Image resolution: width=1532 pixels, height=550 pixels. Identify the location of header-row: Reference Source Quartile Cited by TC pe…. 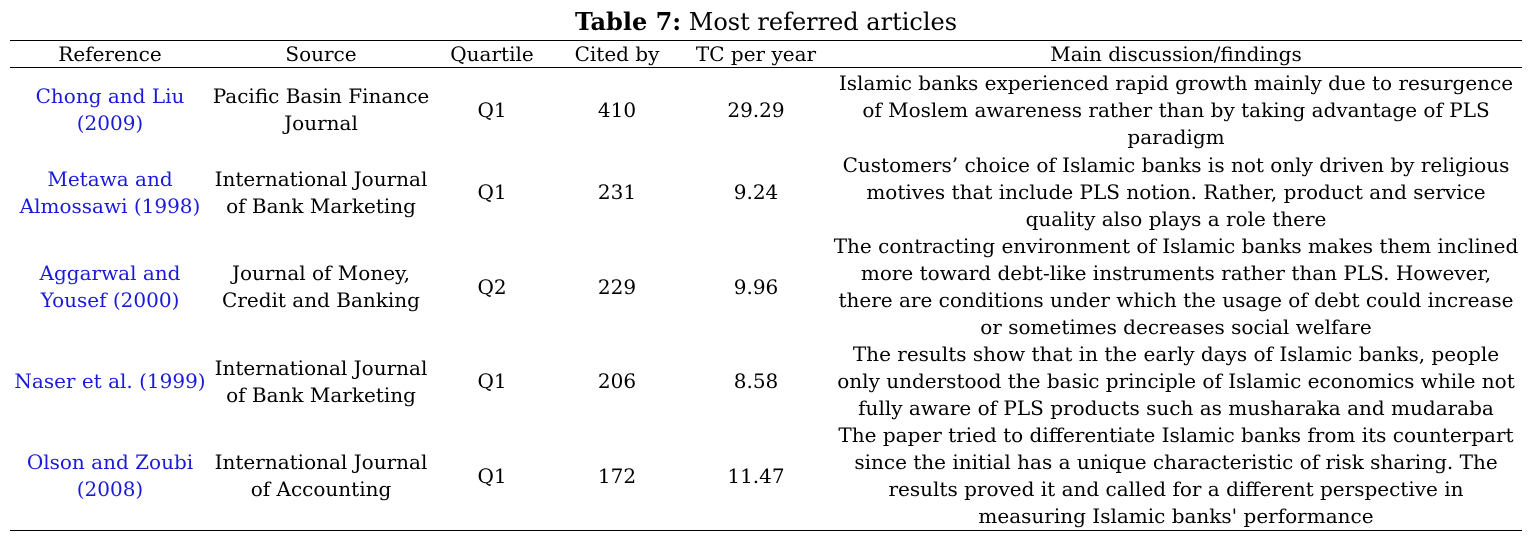
(766, 54).